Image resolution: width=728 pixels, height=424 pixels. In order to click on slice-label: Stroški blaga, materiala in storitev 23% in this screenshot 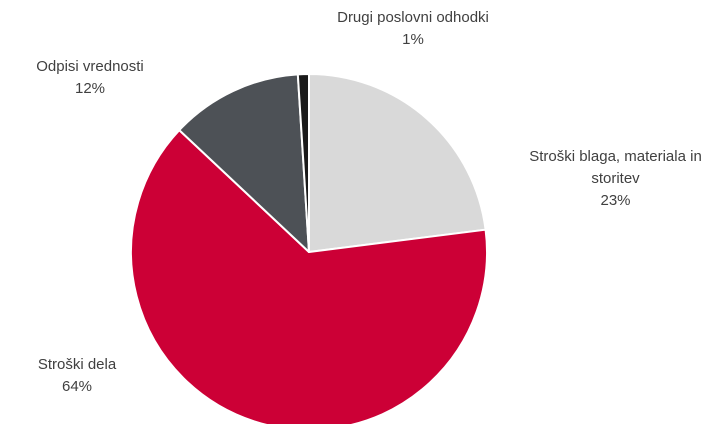, I will do `click(615, 179)`.